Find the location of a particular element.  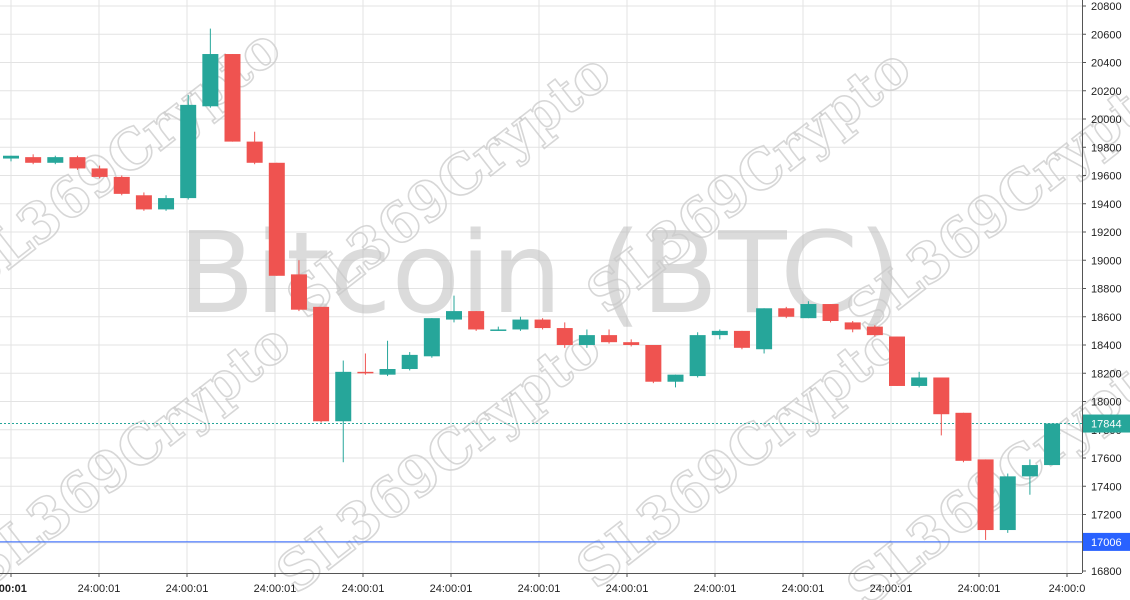

y-tick-label: 20400 is located at coordinates (1106, 64).